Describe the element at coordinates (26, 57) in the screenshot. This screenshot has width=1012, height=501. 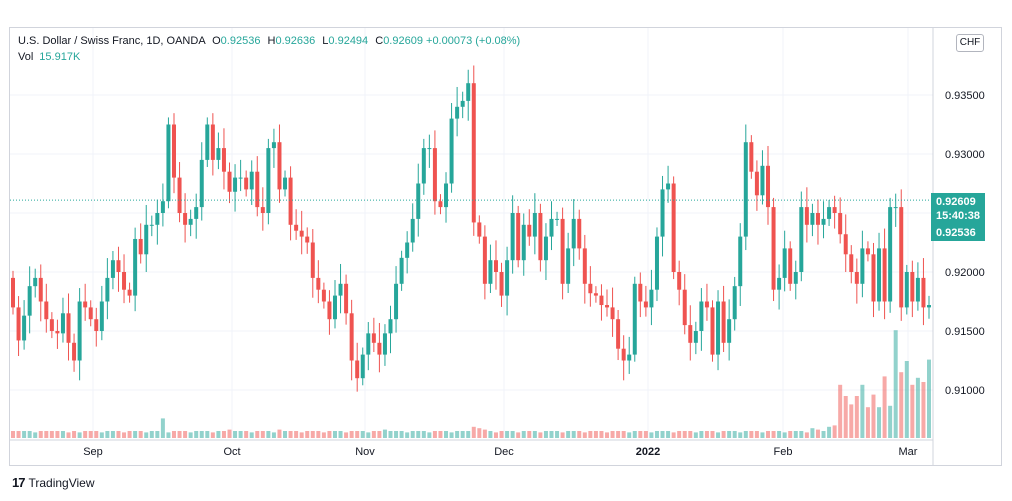
I see `volume-key: Vol` at that location.